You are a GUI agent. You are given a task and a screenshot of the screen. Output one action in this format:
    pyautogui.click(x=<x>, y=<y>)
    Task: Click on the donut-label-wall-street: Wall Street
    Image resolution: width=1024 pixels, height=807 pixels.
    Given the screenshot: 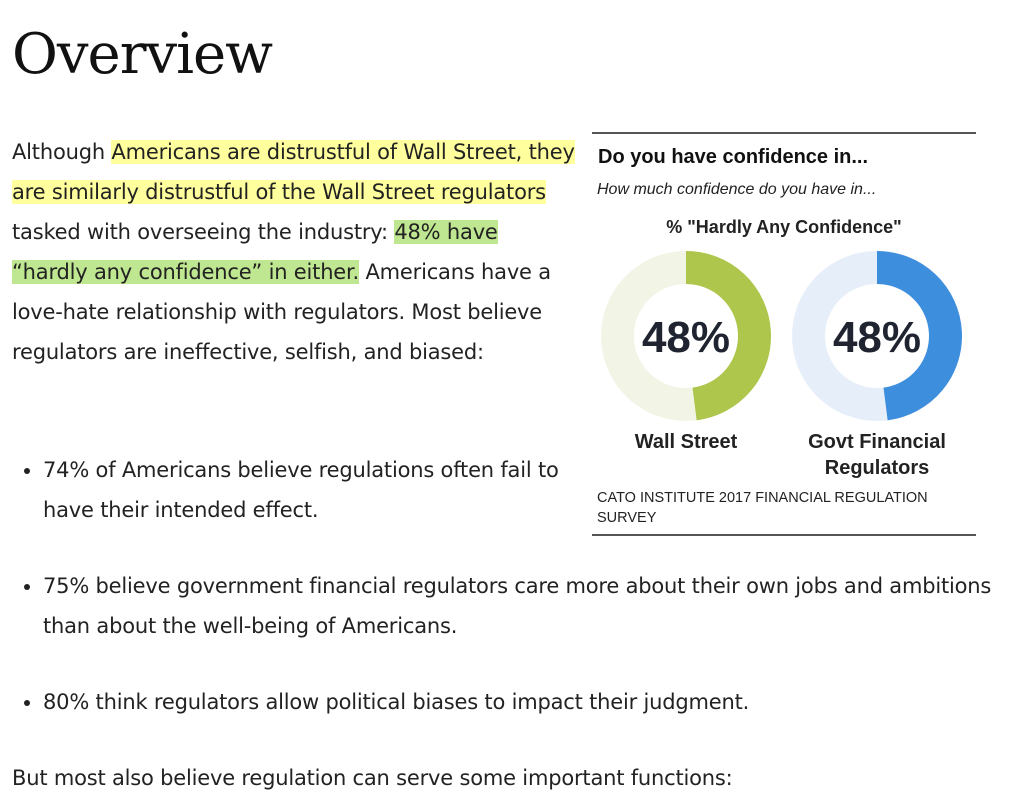 What is the action you would take?
    pyautogui.click(x=686, y=442)
    